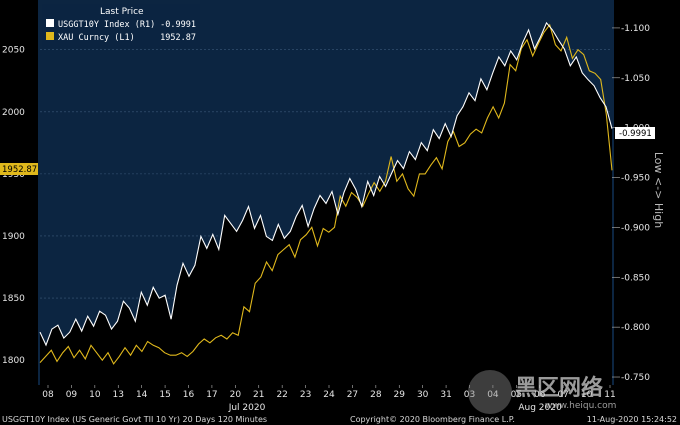 This screenshot has width=680, height=425. I want to click on legend-ust-value: -0.9991, so click(178, 25).